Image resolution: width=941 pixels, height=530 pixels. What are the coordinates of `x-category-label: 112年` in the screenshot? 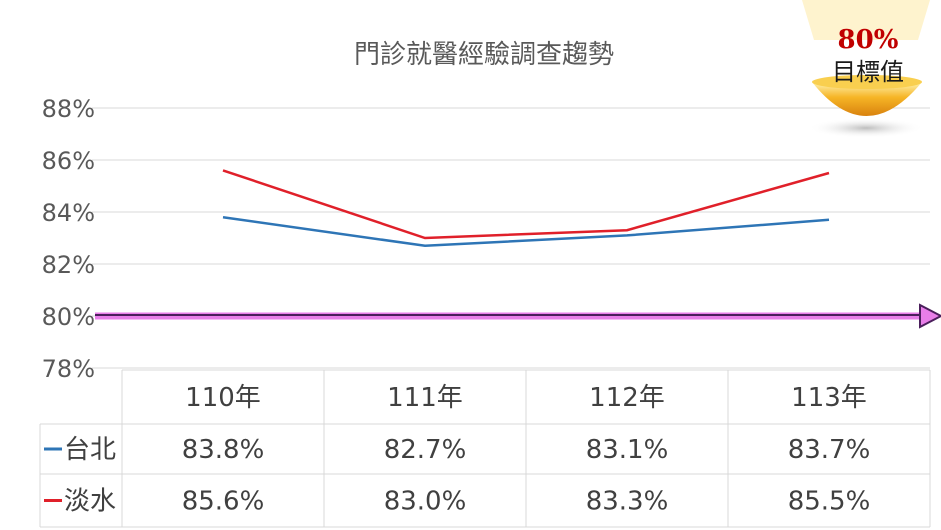 It's located at (627, 398).